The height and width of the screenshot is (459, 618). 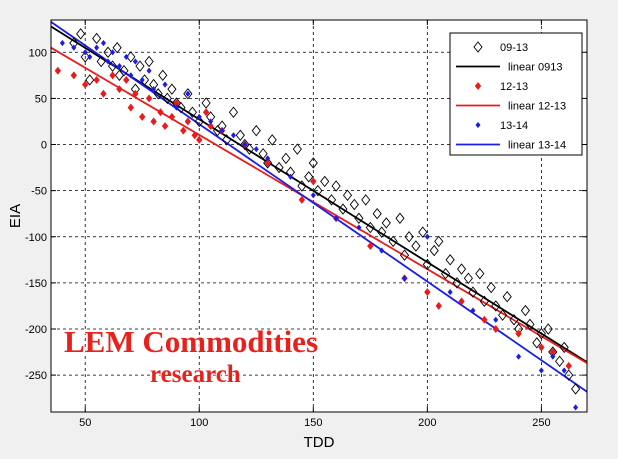 What do you see at coordinates (537, 107) in the screenshot?
I see `legend-label: linear 12-13` at bounding box center [537, 107].